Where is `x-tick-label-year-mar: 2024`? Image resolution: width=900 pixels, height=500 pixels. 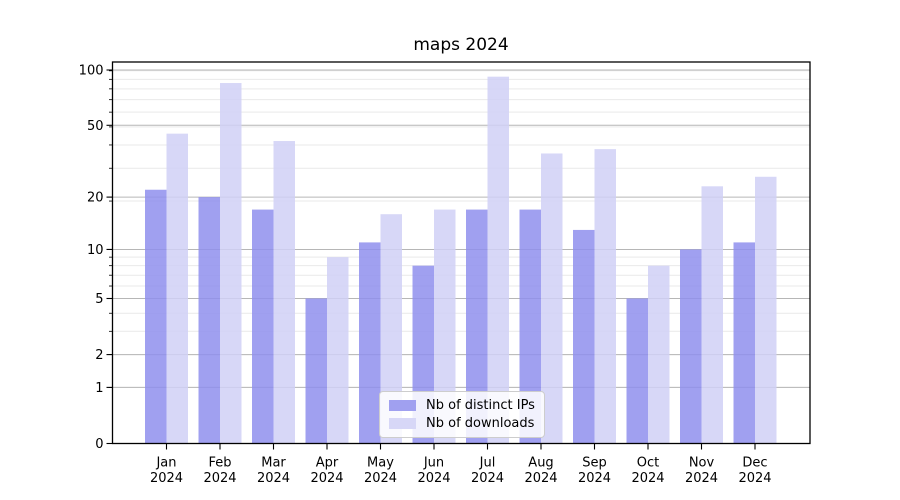 x-tick-label-year-mar: 2024 is located at coordinates (273, 478).